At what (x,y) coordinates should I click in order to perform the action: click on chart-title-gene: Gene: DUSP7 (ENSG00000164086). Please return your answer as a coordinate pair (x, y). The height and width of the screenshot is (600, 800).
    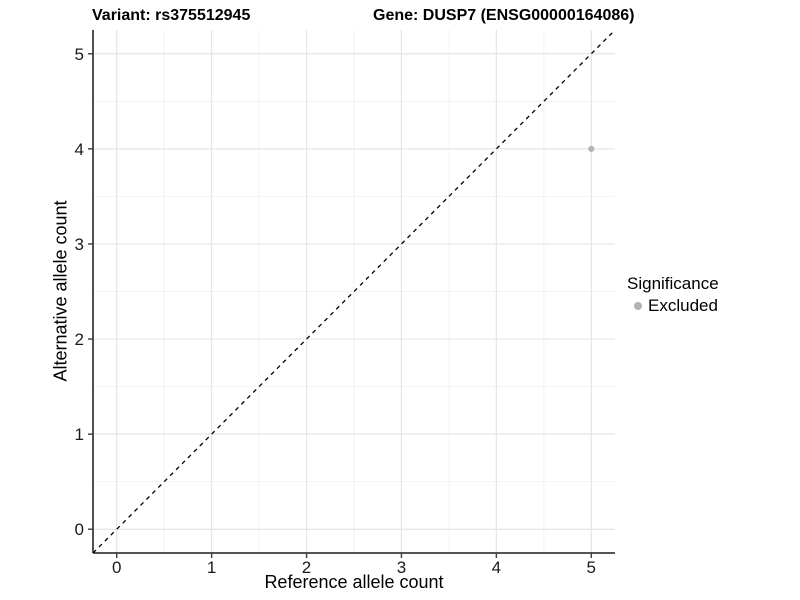
    Looking at the image, I should click on (504, 15).